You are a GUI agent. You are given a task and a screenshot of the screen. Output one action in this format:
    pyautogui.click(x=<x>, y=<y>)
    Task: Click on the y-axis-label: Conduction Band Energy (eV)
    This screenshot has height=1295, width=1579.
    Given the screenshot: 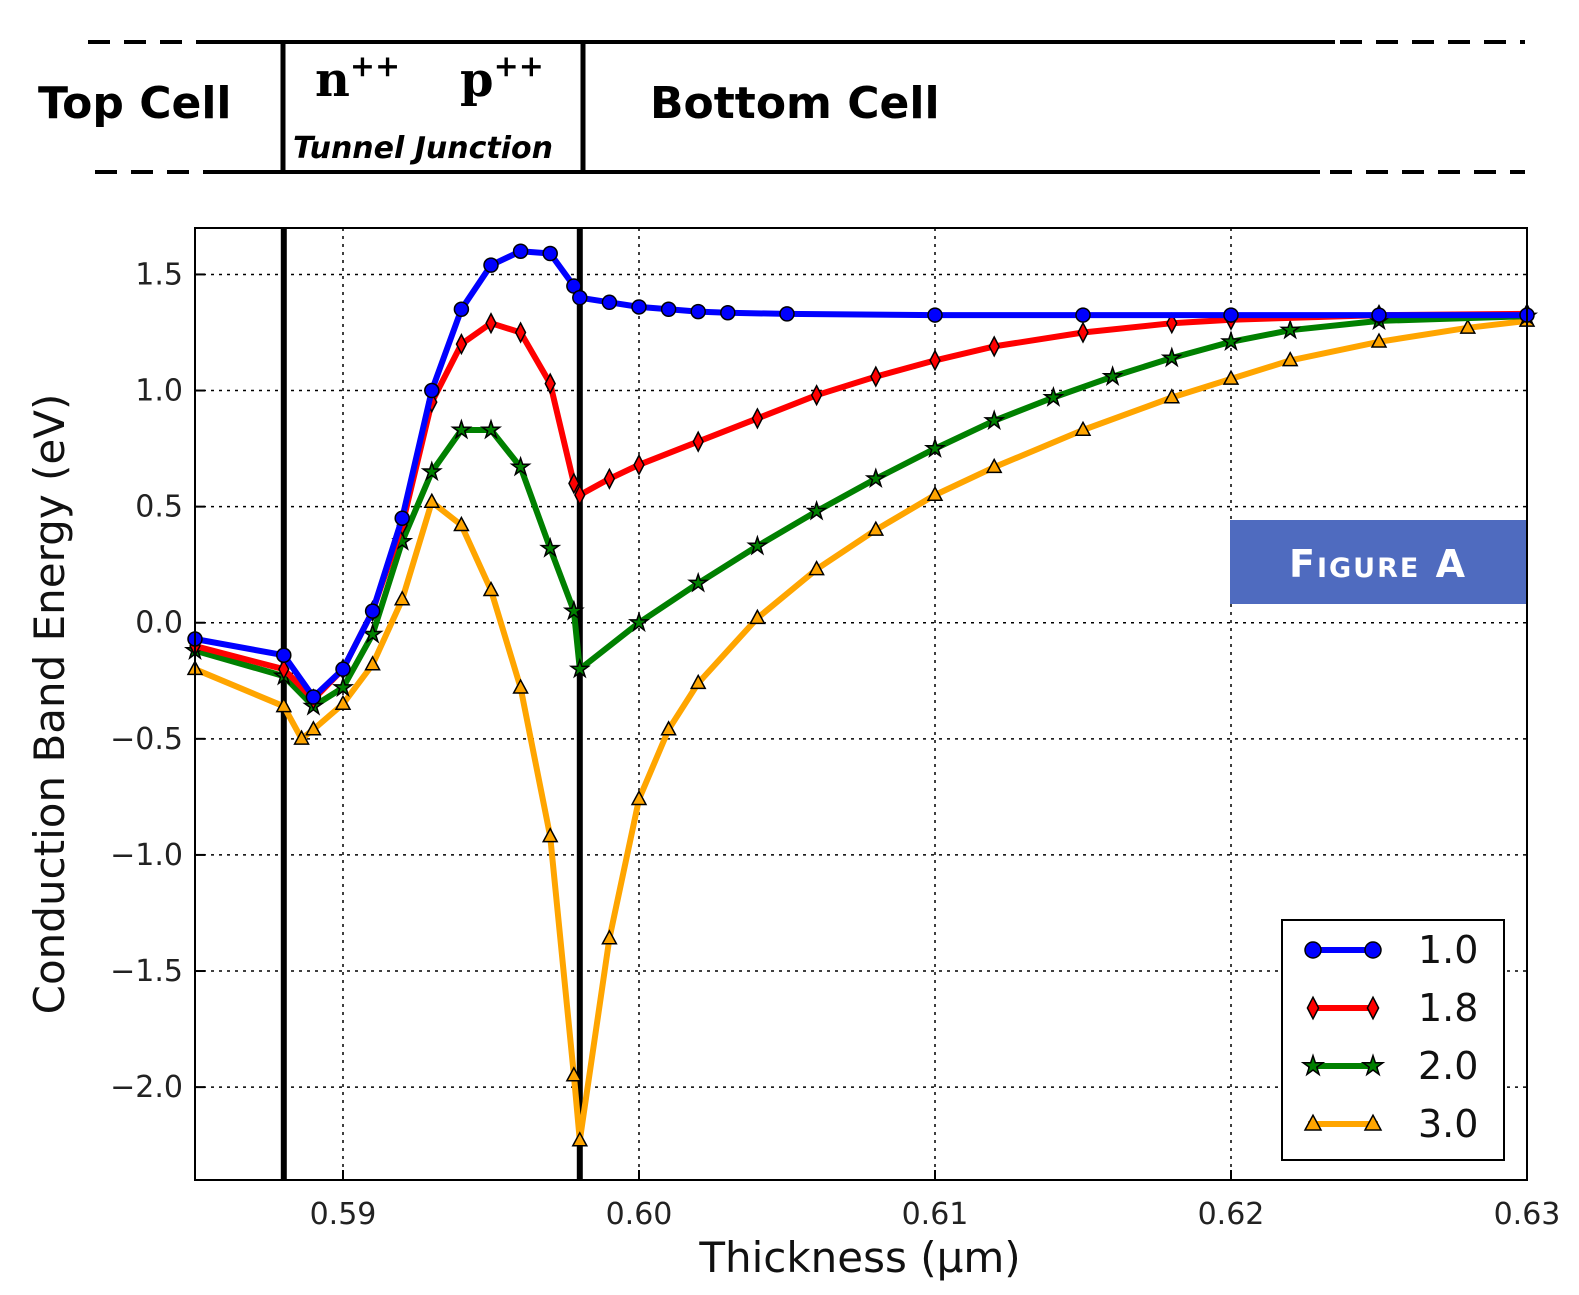 What is the action you would take?
    pyautogui.click(x=49, y=704)
    